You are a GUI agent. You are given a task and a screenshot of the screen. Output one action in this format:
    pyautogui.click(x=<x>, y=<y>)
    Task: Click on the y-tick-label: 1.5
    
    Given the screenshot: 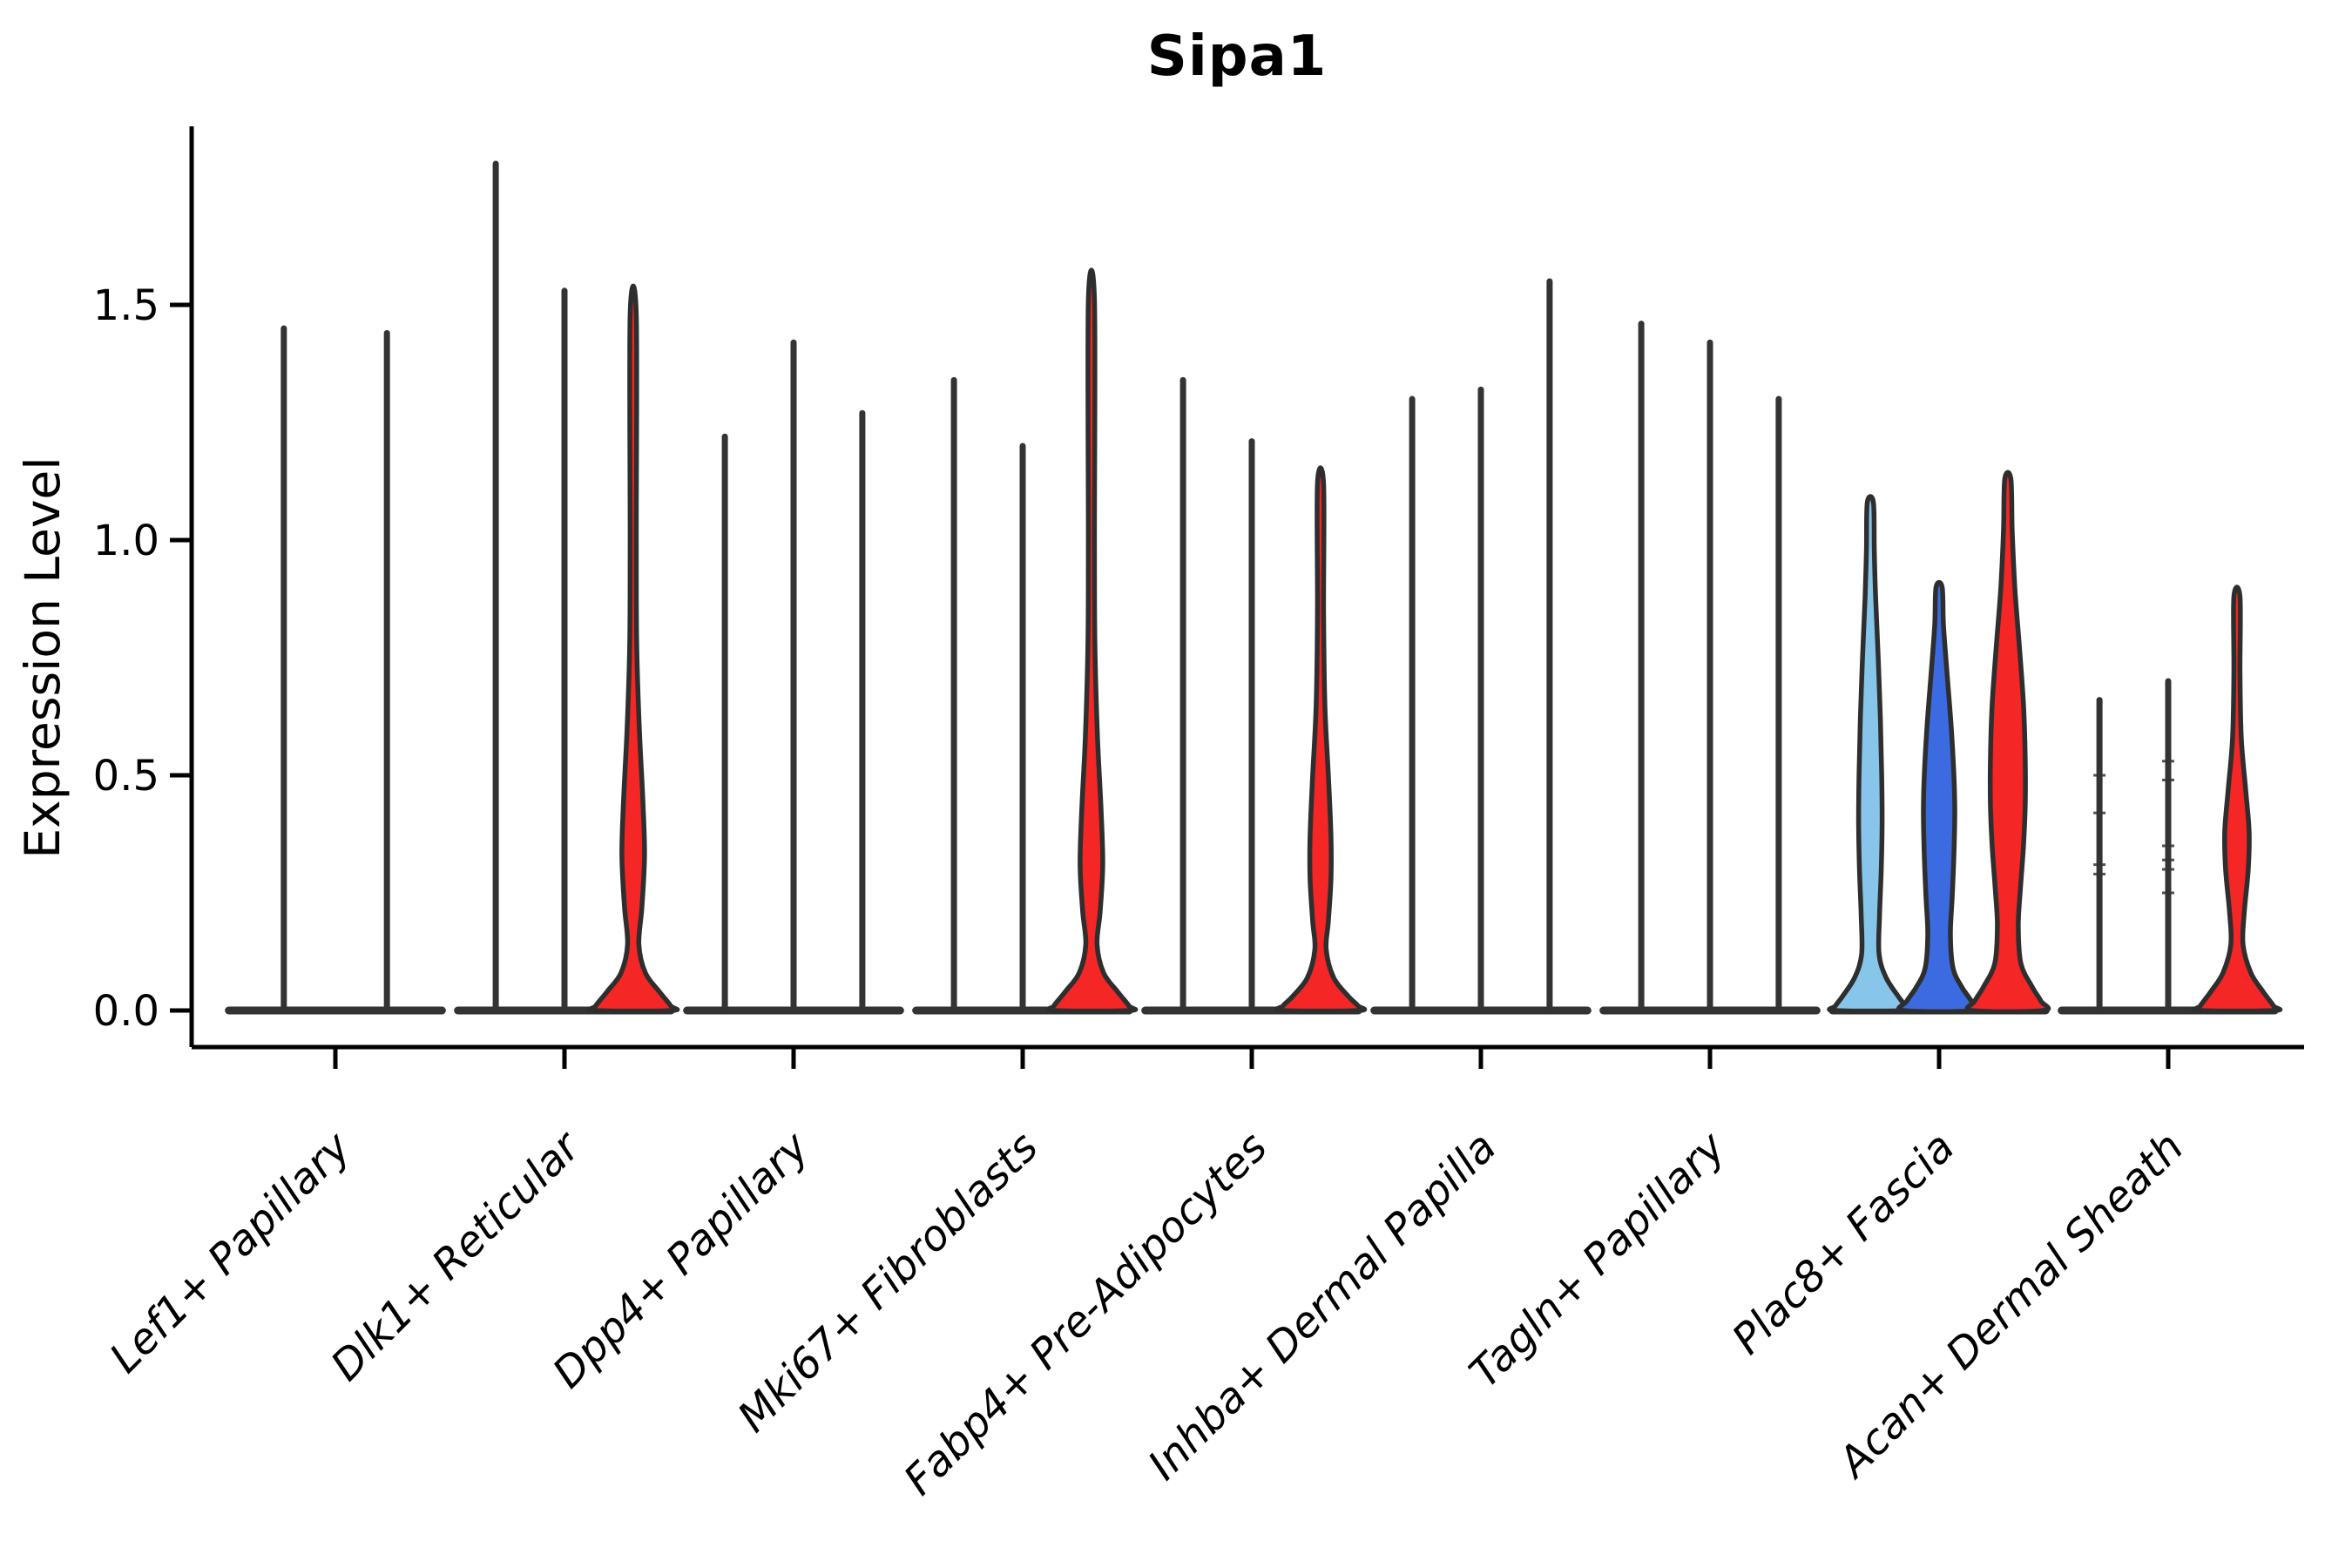 What is the action you would take?
    pyautogui.click(x=126, y=305)
    